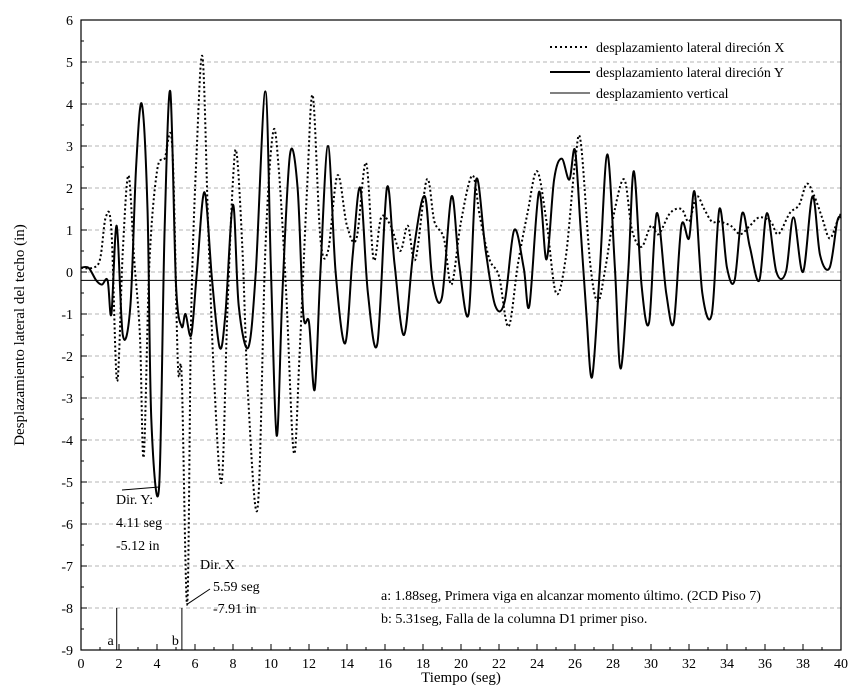 This screenshot has width=853, height=688. I want to click on y-tick-label: -7, so click(67, 567).